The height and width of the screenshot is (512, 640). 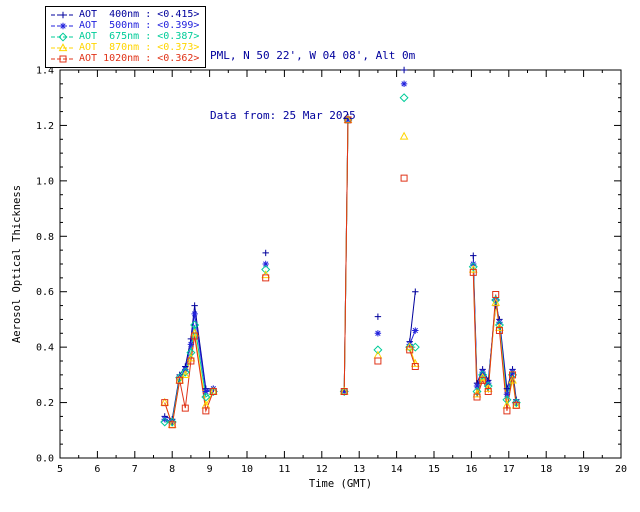 What do you see at coordinates (340, 484) in the screenshot?
I see `svg-text: Time (GMT)` at bounding box center [340, 484].